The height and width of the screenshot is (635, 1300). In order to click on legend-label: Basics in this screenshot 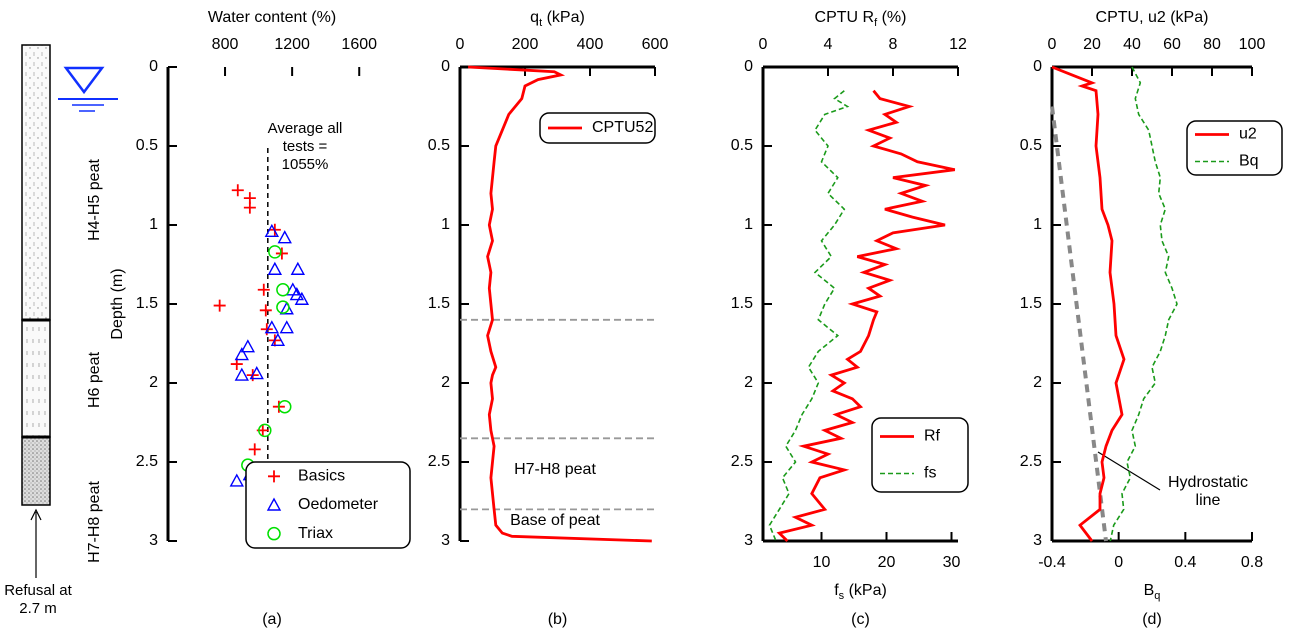, I will do `click(321, 476)`.